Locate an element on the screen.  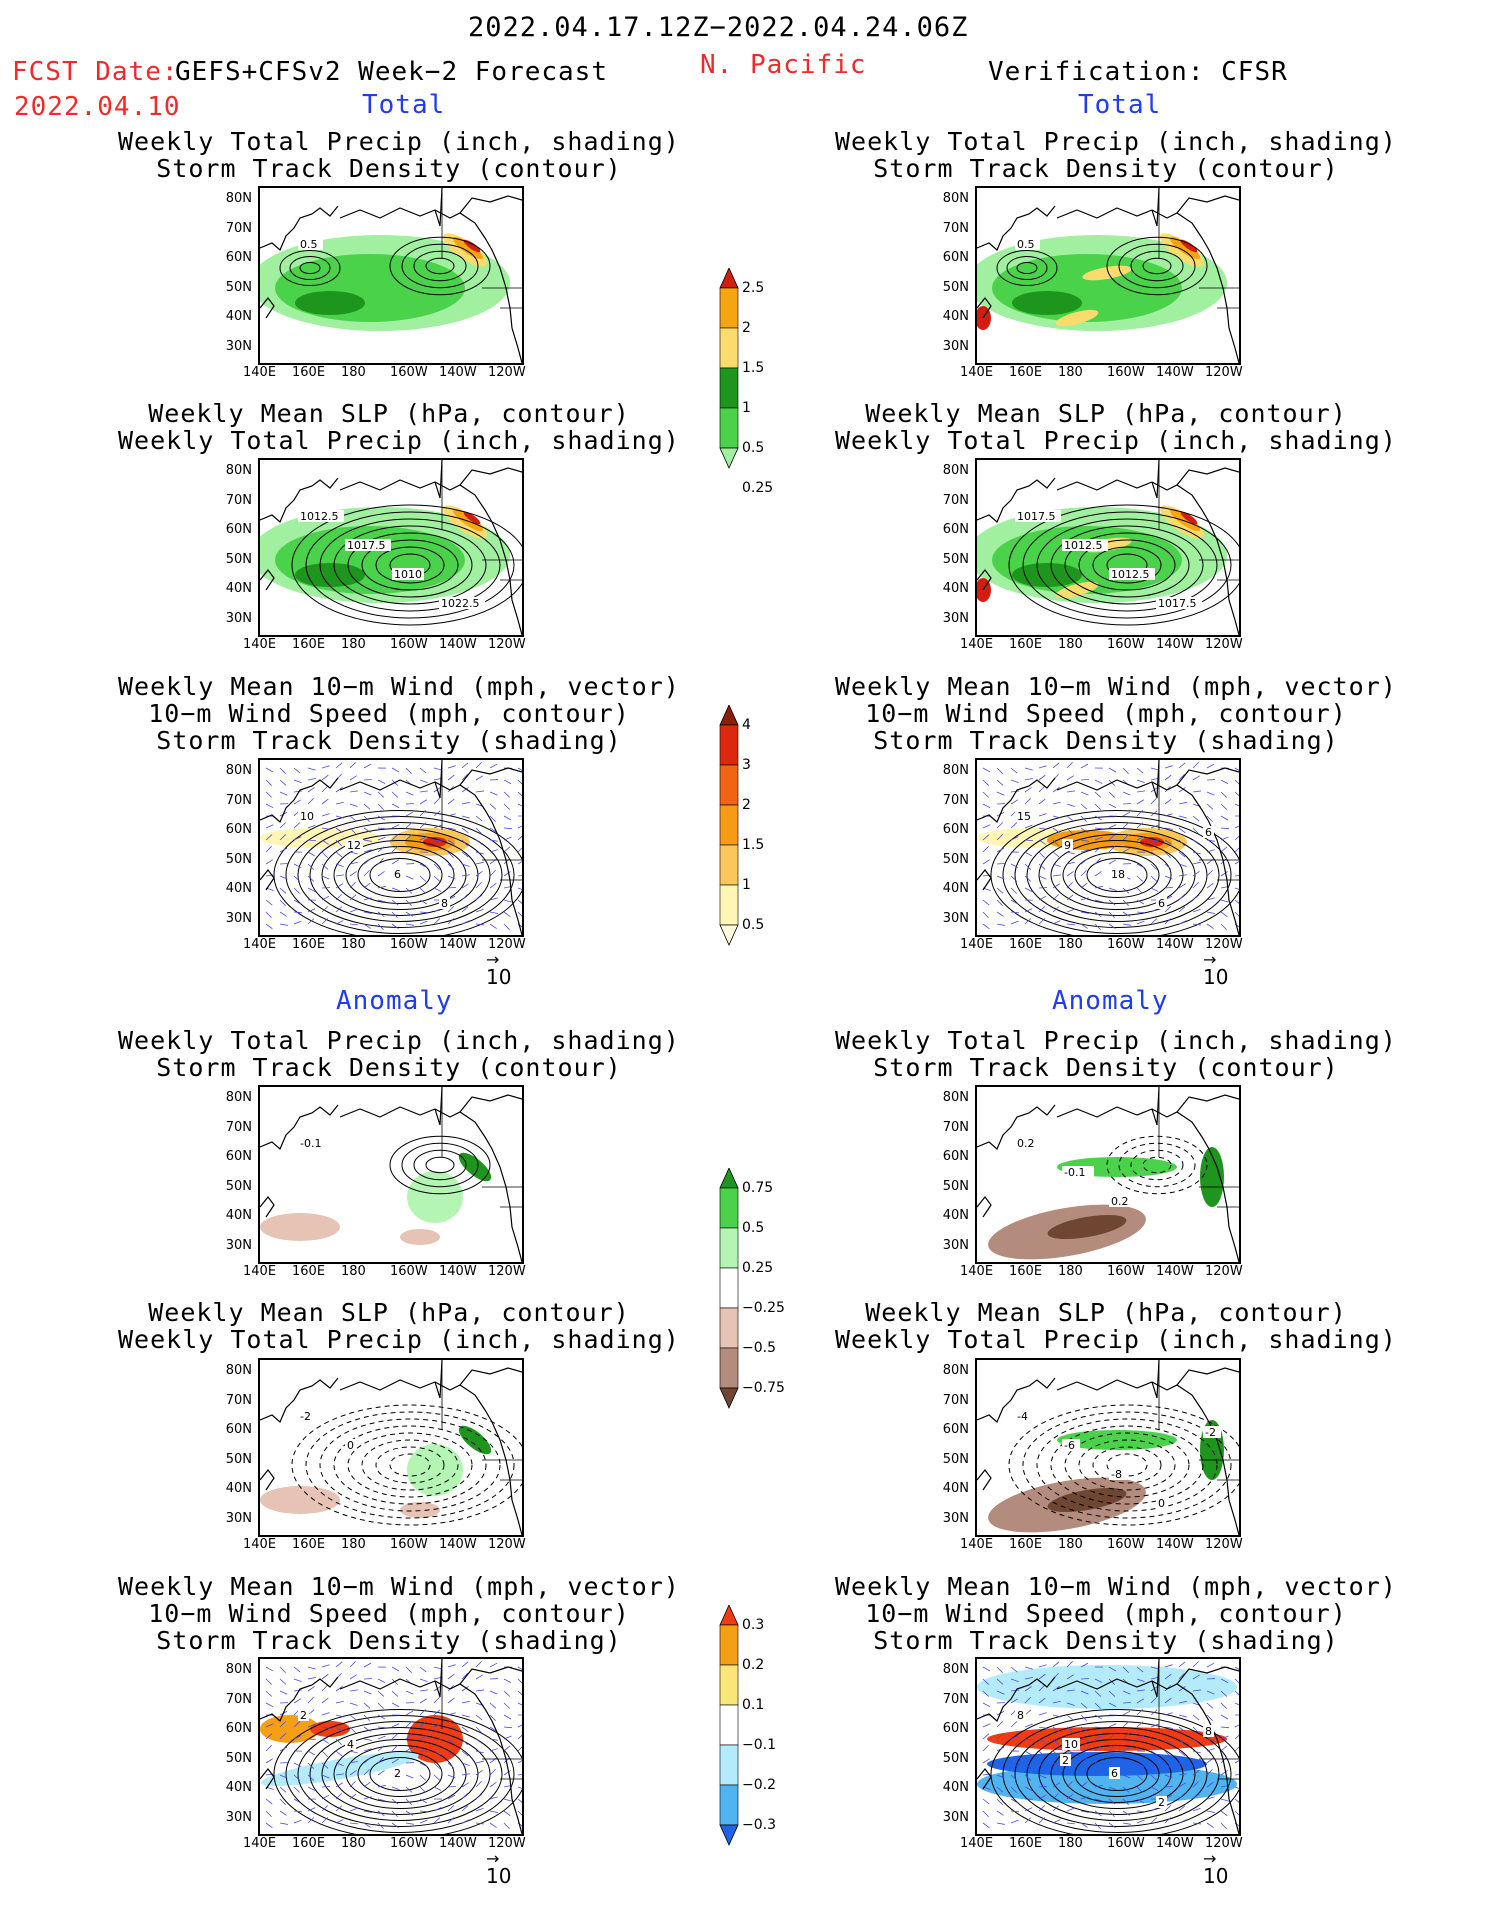
political-border is located at coordinates (481, 1420).